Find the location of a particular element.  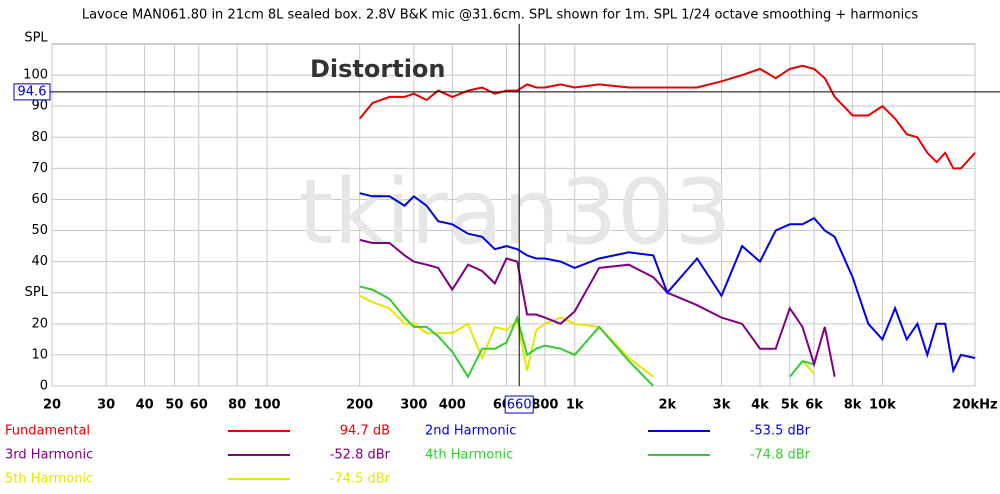

legend-label: 3rd Harmonic is located at coordinates (49, 455).